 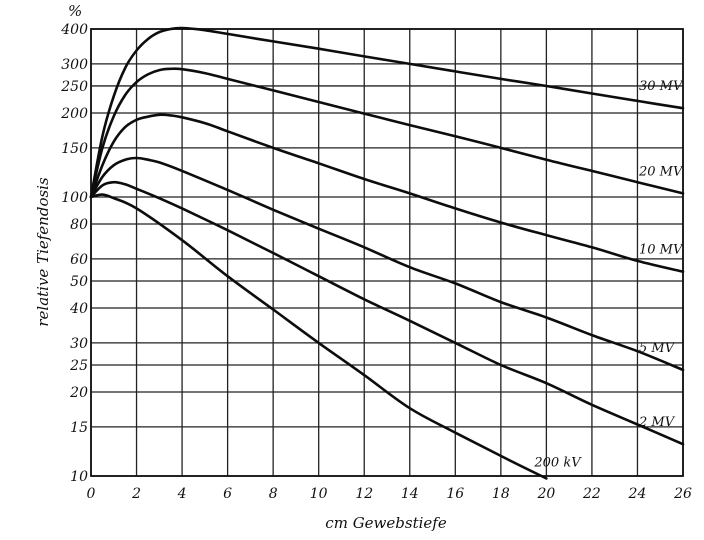 What do you see at coordinates (74, 30) in the screenshot?
I see `y-tick-label: 400` at bounding box center [74, 30].